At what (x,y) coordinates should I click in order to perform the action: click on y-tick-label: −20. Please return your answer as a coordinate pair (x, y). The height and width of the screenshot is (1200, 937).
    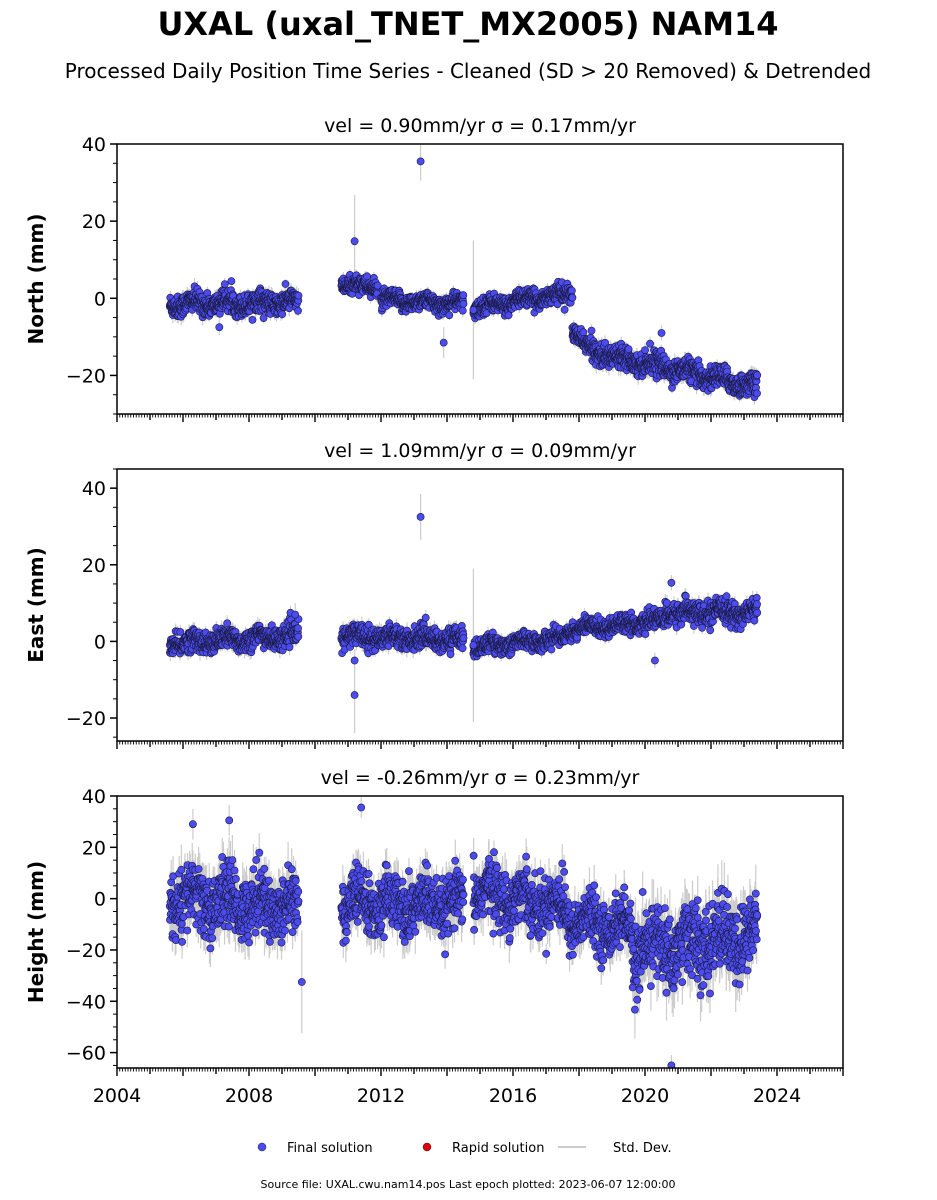
    Looking at the image, I should click on (86, 376).